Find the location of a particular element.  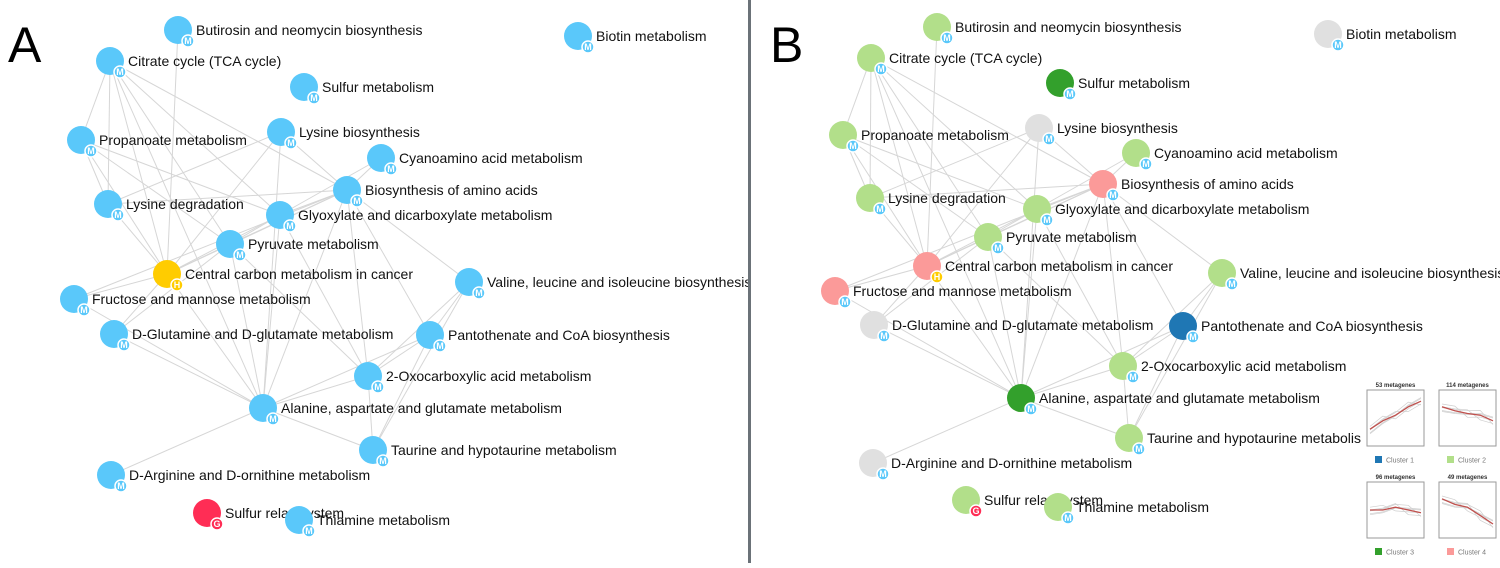

b-node-lysbio: M Lysine biosynthesis is located at coordinates (1101, 130).